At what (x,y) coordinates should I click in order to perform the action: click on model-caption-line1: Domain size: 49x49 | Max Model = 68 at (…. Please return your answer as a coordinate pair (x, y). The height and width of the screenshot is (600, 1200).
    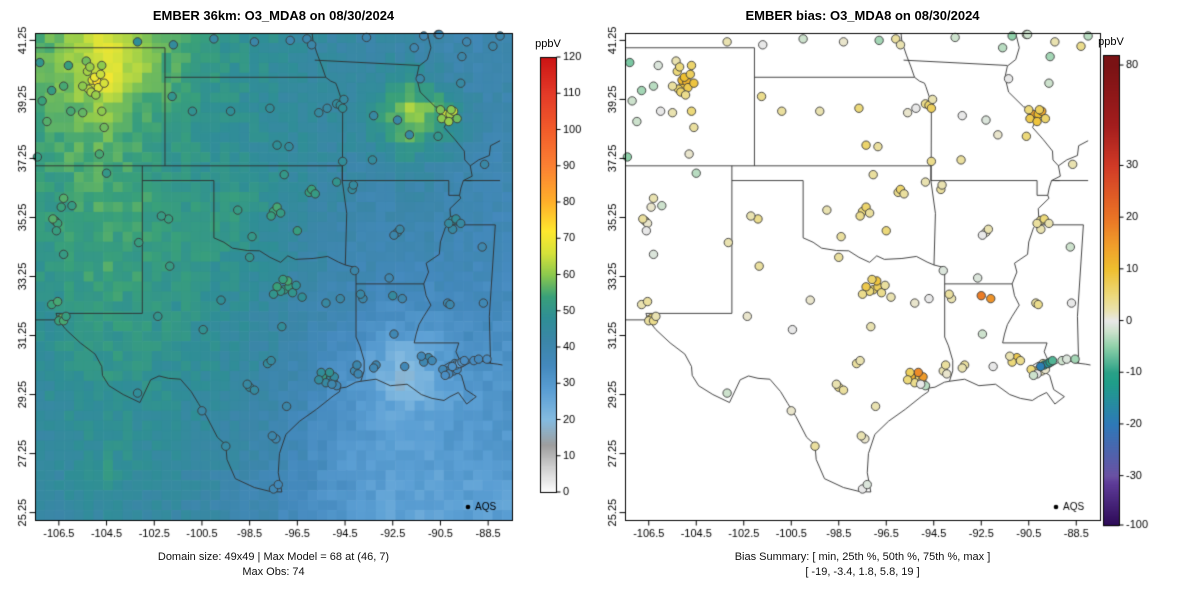
    Looking at the image, I should click on (273, 557).